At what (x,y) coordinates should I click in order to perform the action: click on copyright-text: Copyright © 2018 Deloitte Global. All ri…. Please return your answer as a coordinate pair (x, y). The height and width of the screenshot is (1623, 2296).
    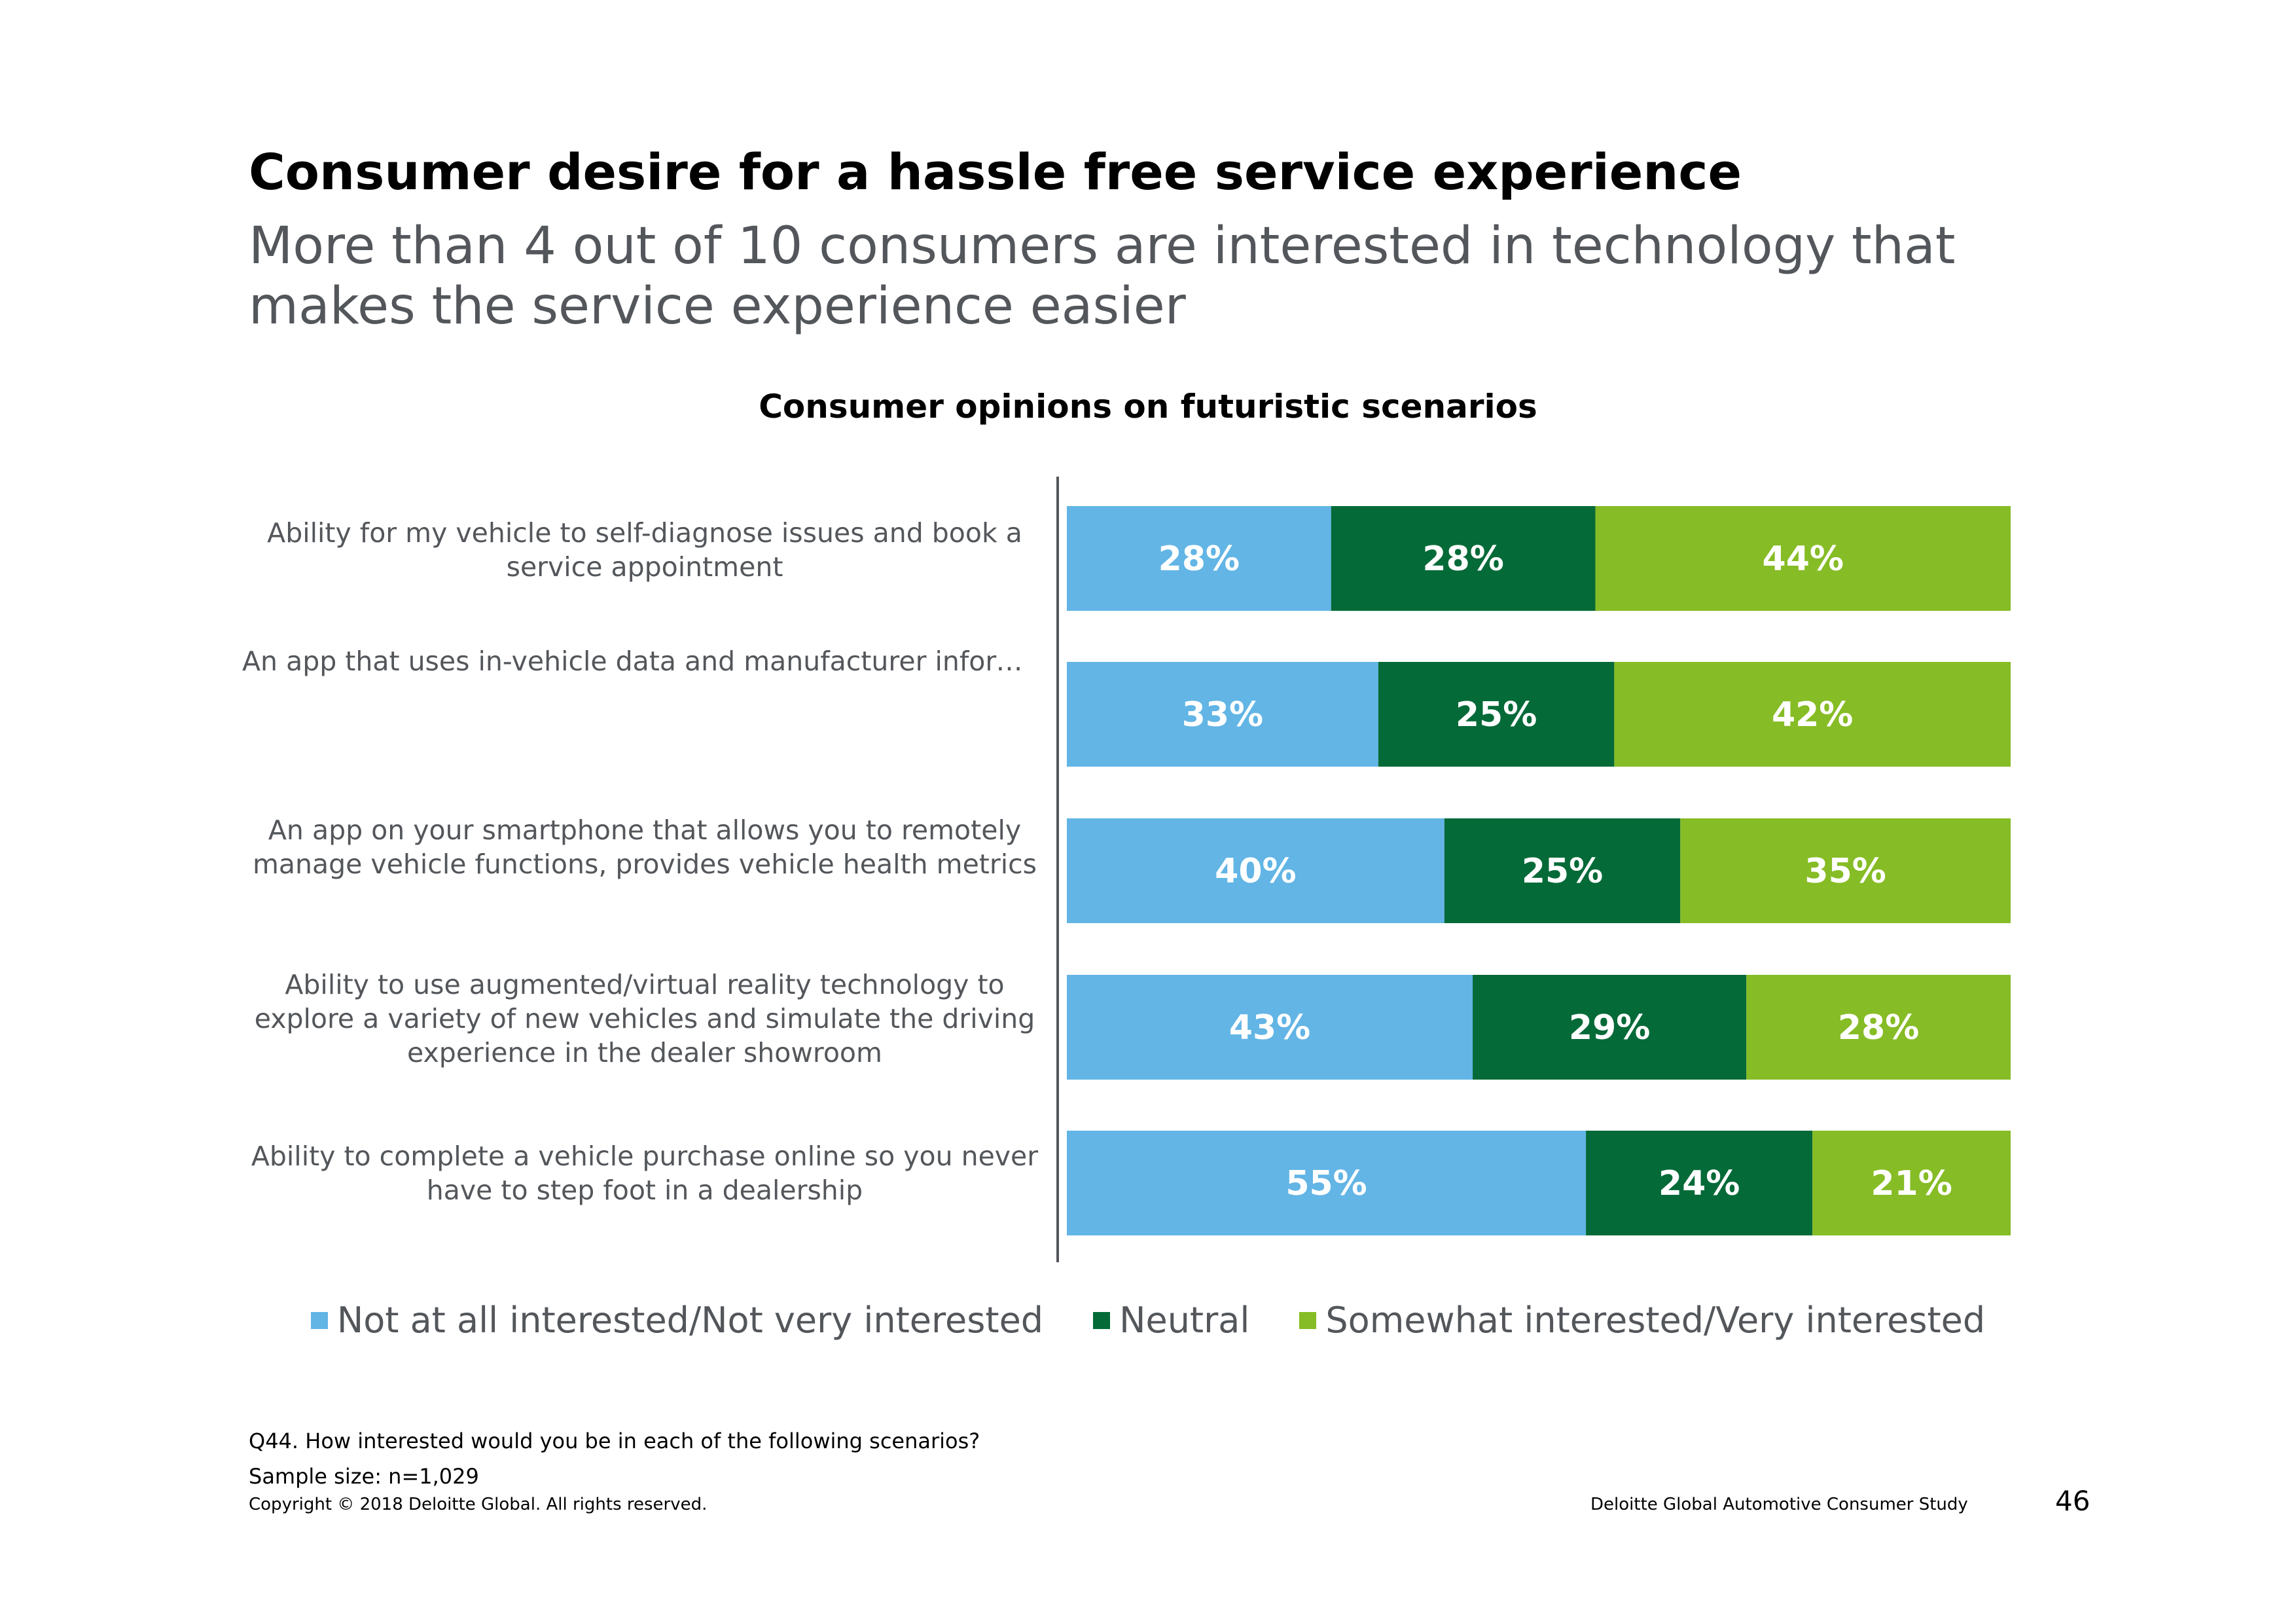
    Looking at the image, I should click on (478, 1504).